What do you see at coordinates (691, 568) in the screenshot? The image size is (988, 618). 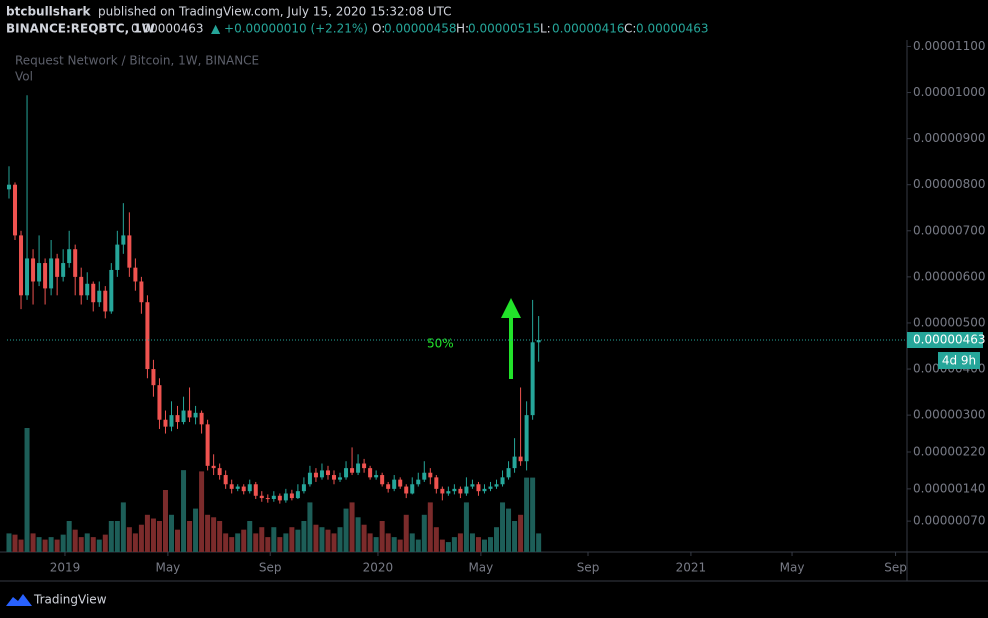 I see `x-tick-label: 2021` at bounding box center [691, 568].